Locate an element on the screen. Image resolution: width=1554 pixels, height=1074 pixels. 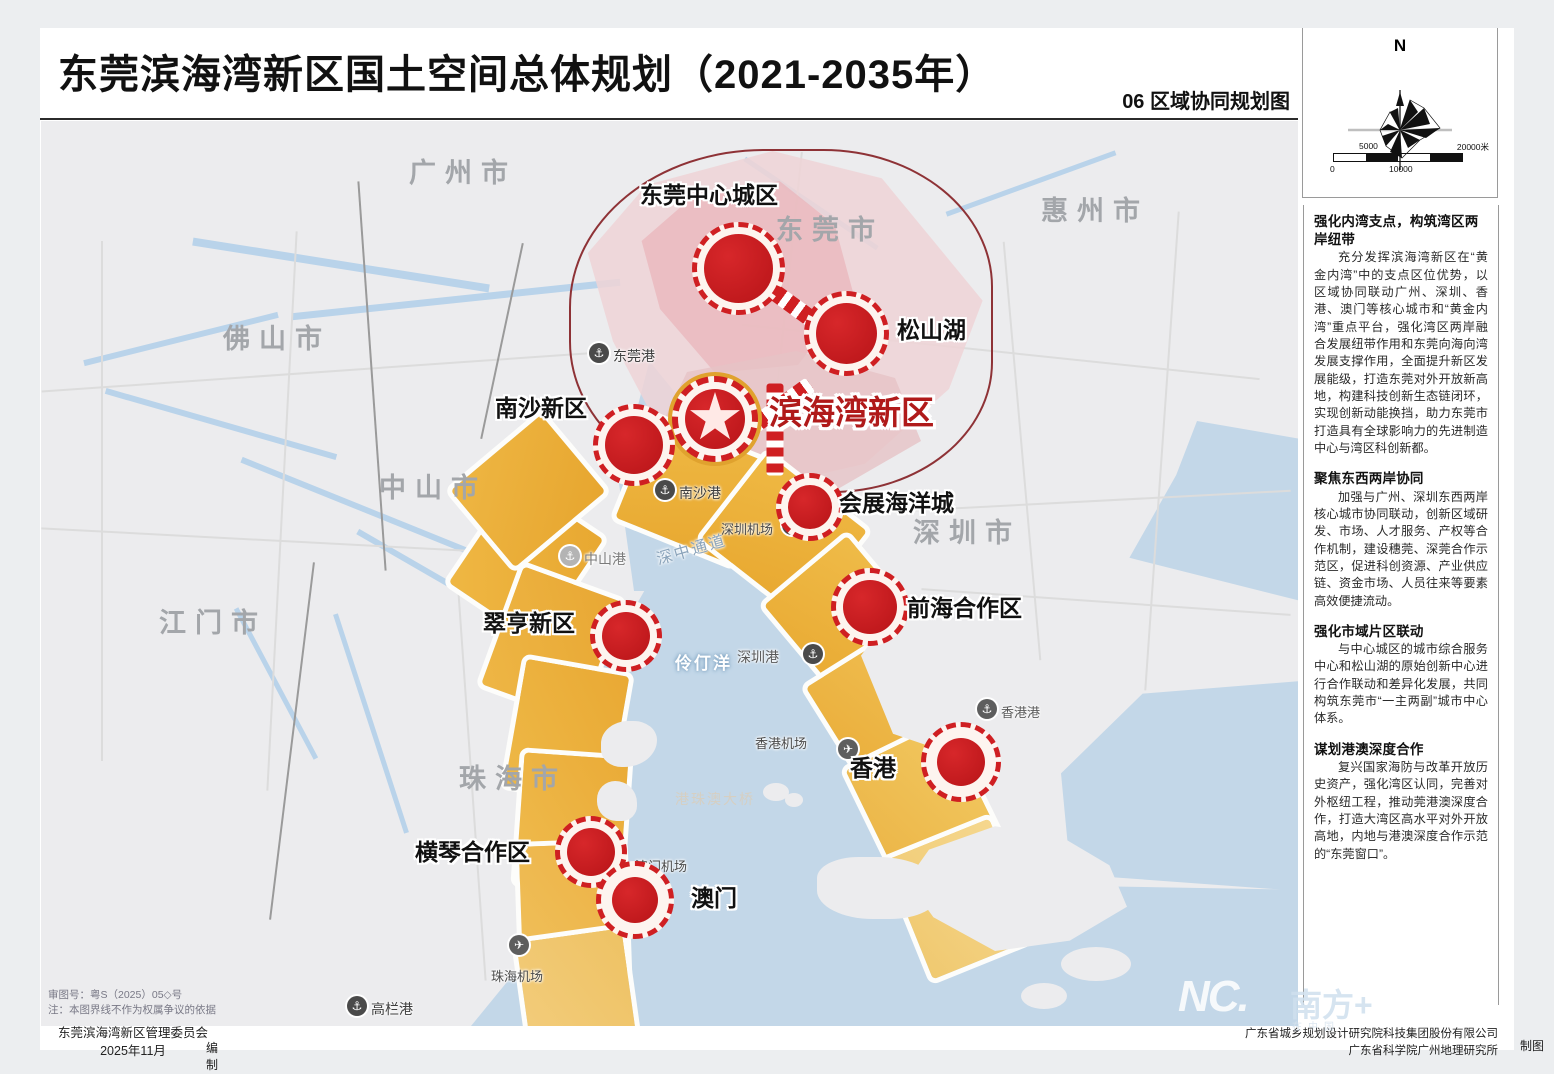
scale-tick-10000: 10000 is located at coordinates (1401, 169).